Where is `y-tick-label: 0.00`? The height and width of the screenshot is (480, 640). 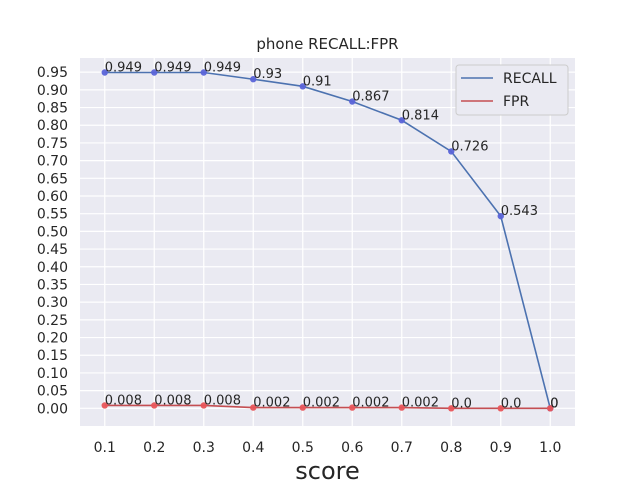
y-tick-label: 0.00 is located at coordinates (52, 409).